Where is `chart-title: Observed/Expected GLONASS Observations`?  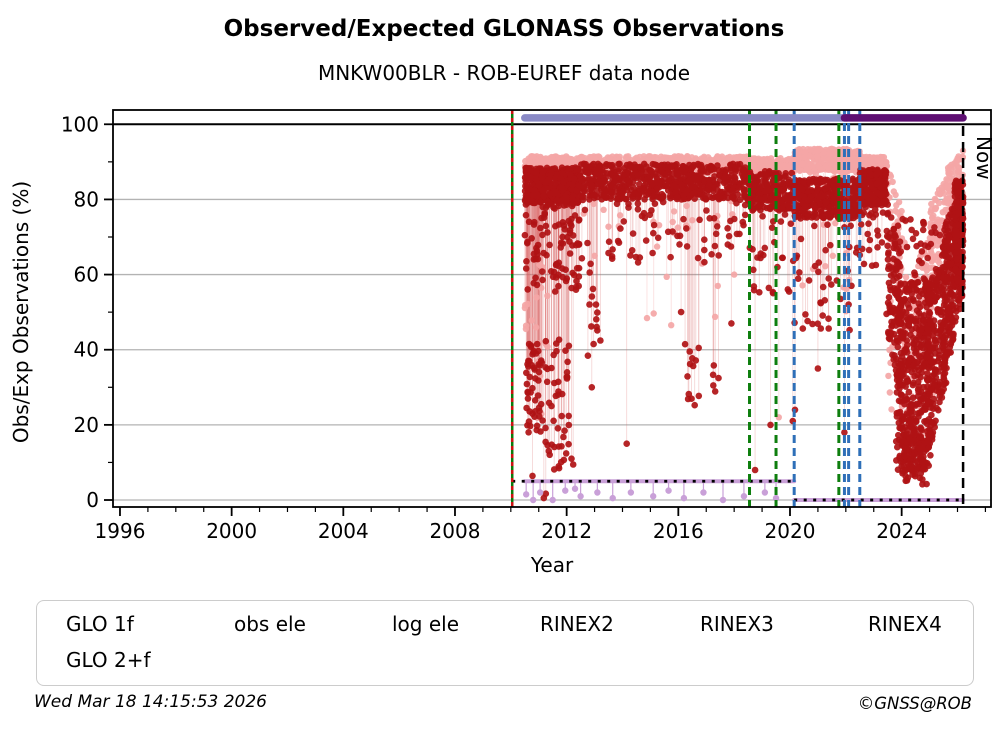
chart-title: Observed/Expected GLONASS Observations is located at coordinates (504, 29).